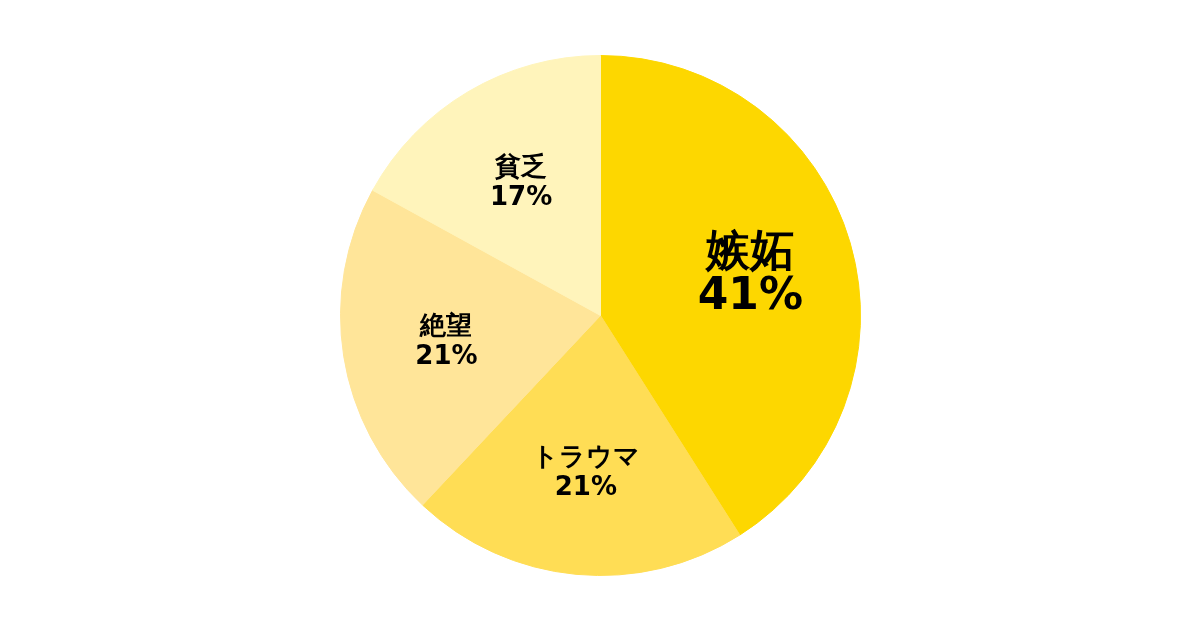  I want to click on slice-label: トラウマ, so click(585, 455).